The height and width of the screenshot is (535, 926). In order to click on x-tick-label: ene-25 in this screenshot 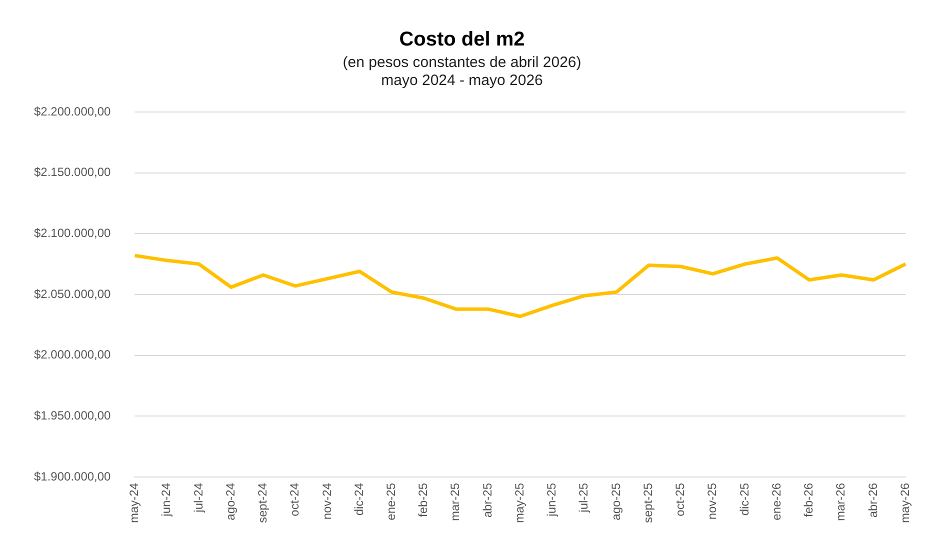, I will do `click(391, 501)`.